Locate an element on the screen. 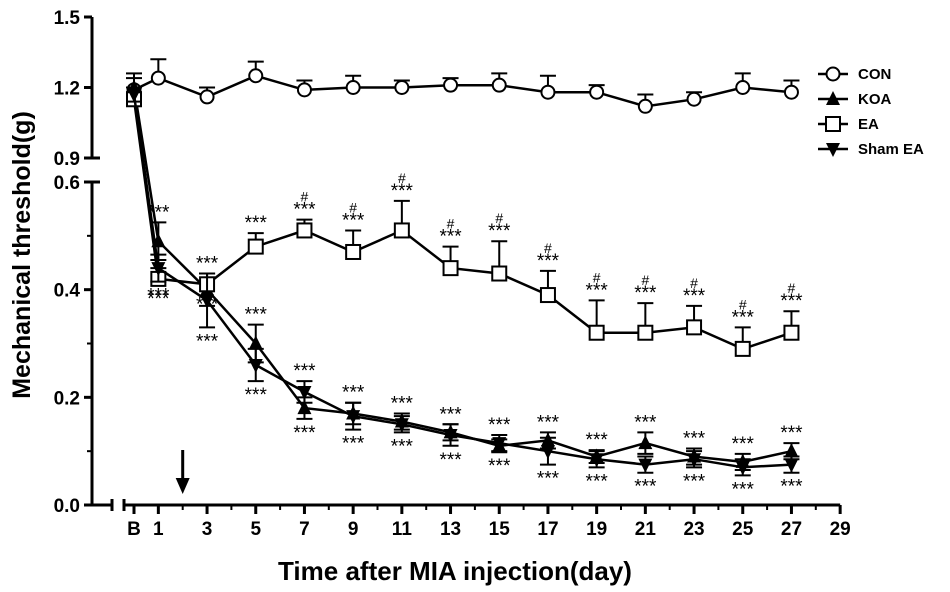  x-tick-label: 5 is located at coordinates (255, 529).